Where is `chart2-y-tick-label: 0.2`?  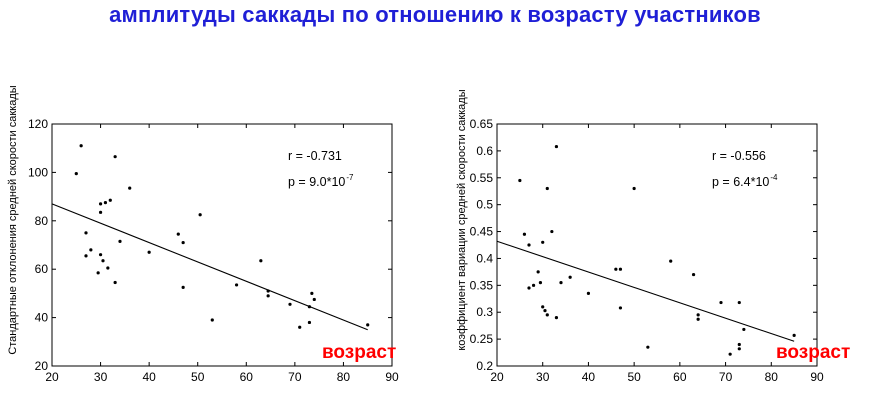
chart2-y-tick-label: 0.2 is located at coordinates (484, 366).